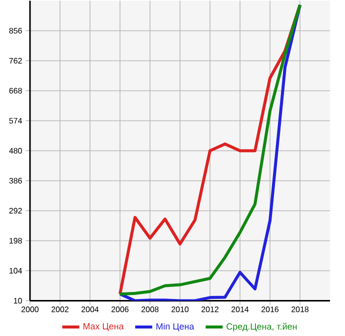 The width and height of the screenshot is (345, 336). I want to click on legend-label: Сред.Цена, т.йен, so click(261, 327).